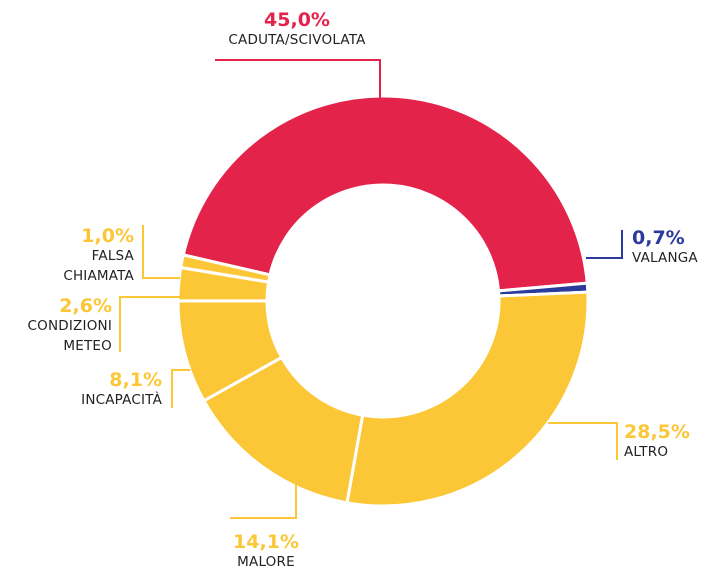  Describe the element at coordinates (92, 390) in the screenshot. I see `slice-label: 8,1% INCAPACITÀ` at that location.